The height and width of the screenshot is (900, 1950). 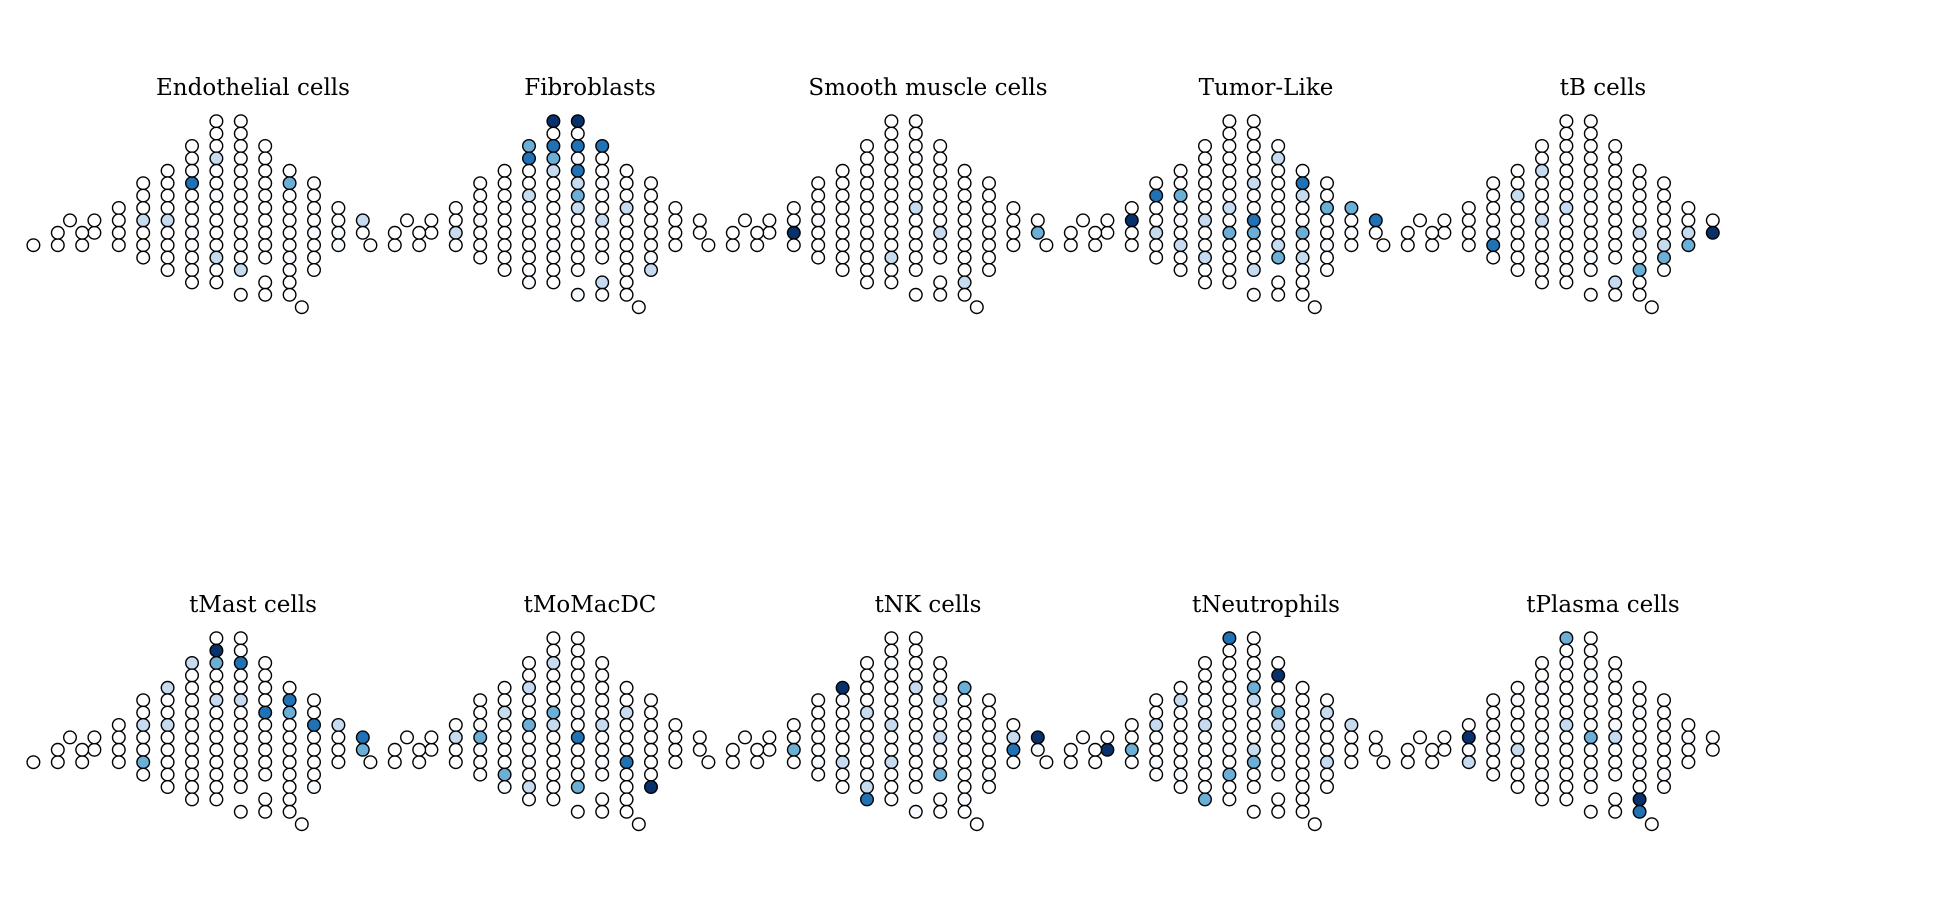 I want to click on panel-title: Smooth muscle cells, so click(x=927, y=88).